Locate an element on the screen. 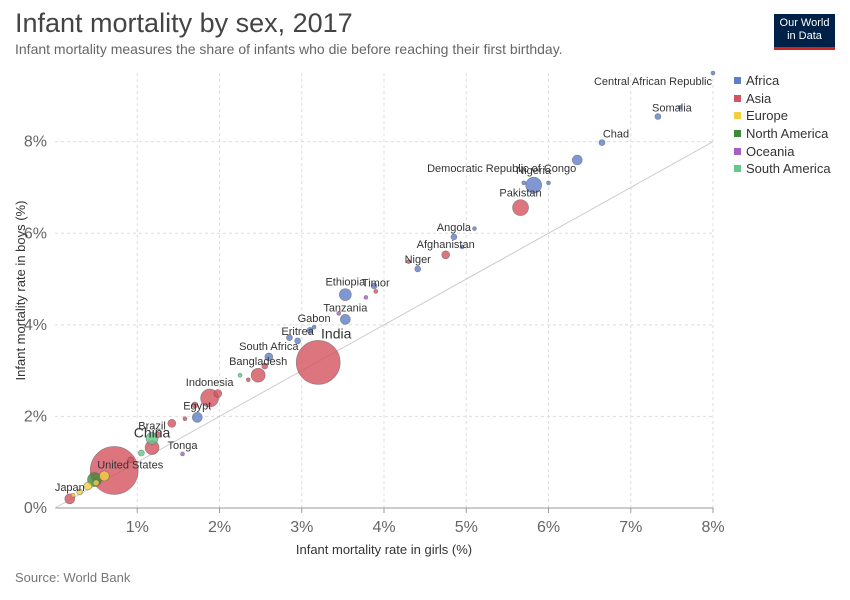 Image resolution: width=850 pixels, height=600 pixels. legend-item: North America is located at coordinates (782, 134).